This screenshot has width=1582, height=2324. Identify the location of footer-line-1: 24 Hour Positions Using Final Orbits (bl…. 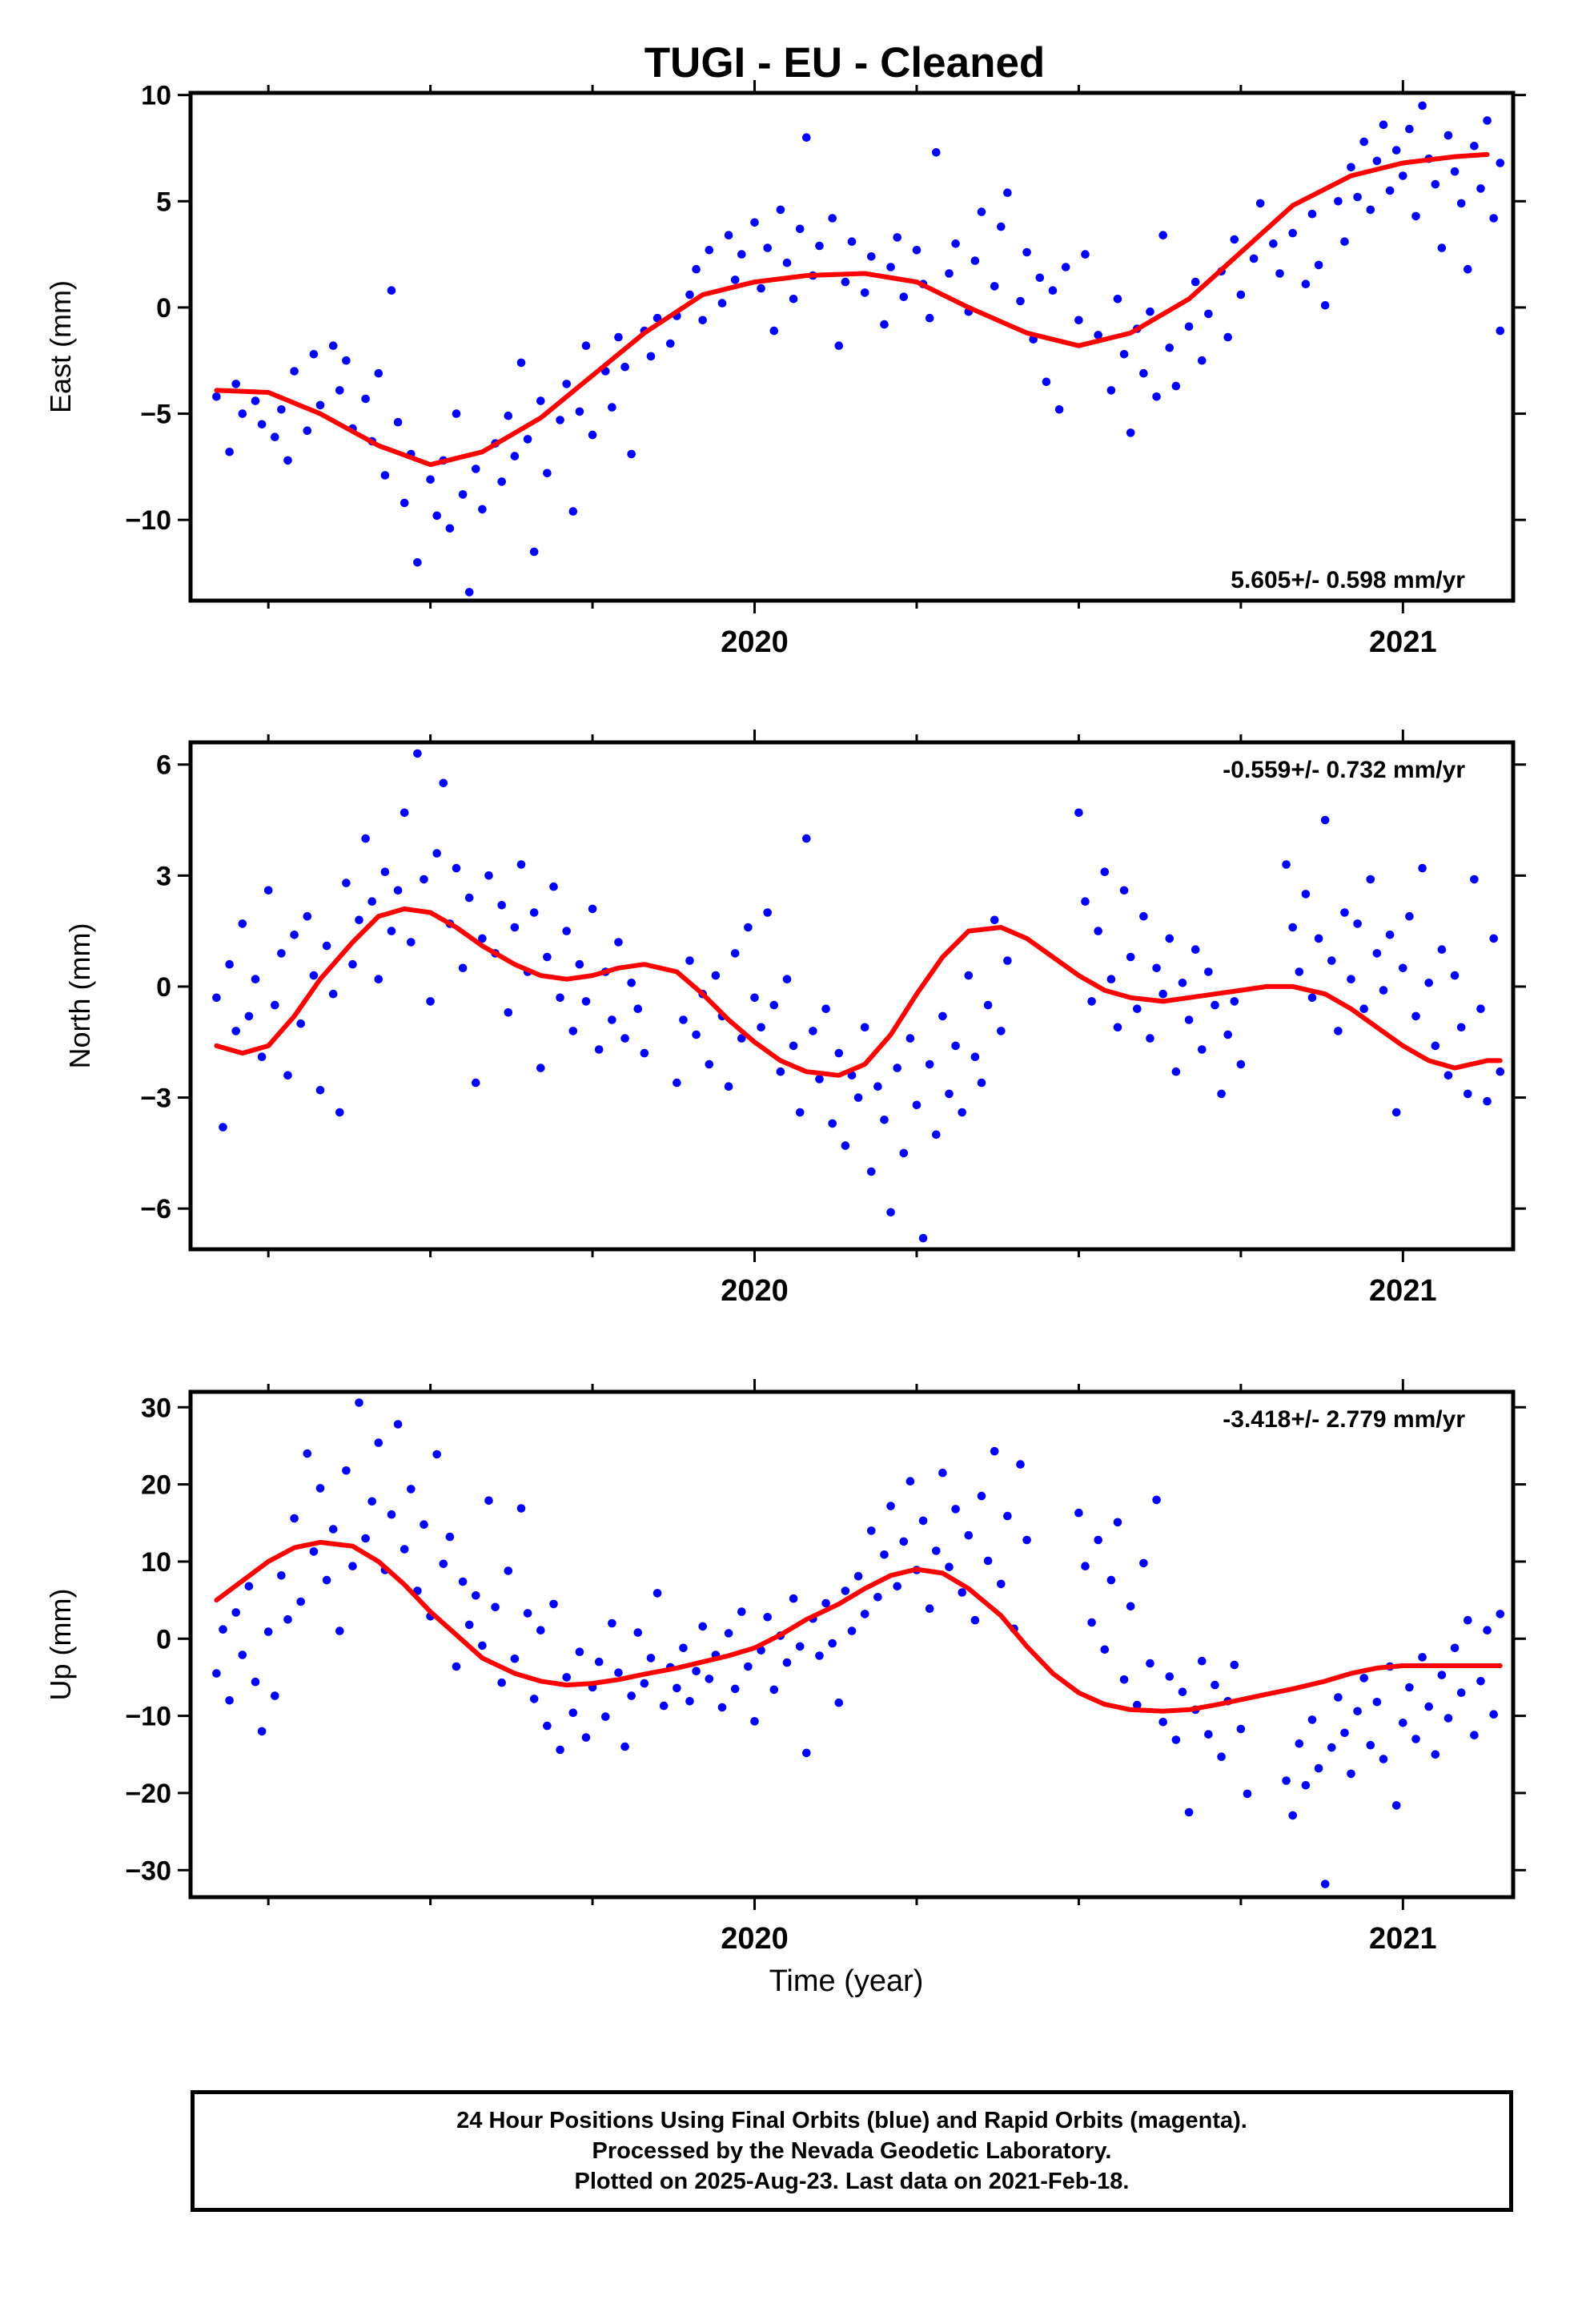
(851, 2120).